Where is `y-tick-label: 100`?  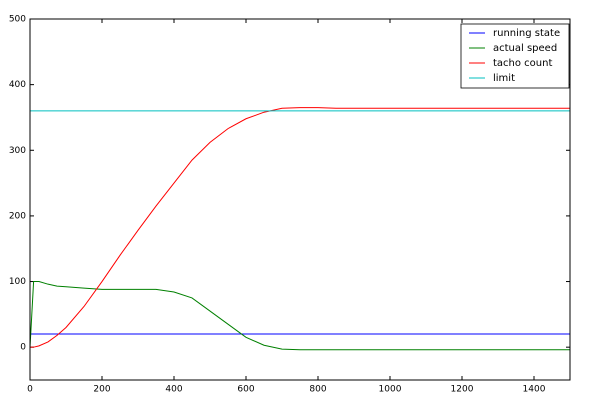
y-tick-label: 100 is located at coordinates (17, 282).